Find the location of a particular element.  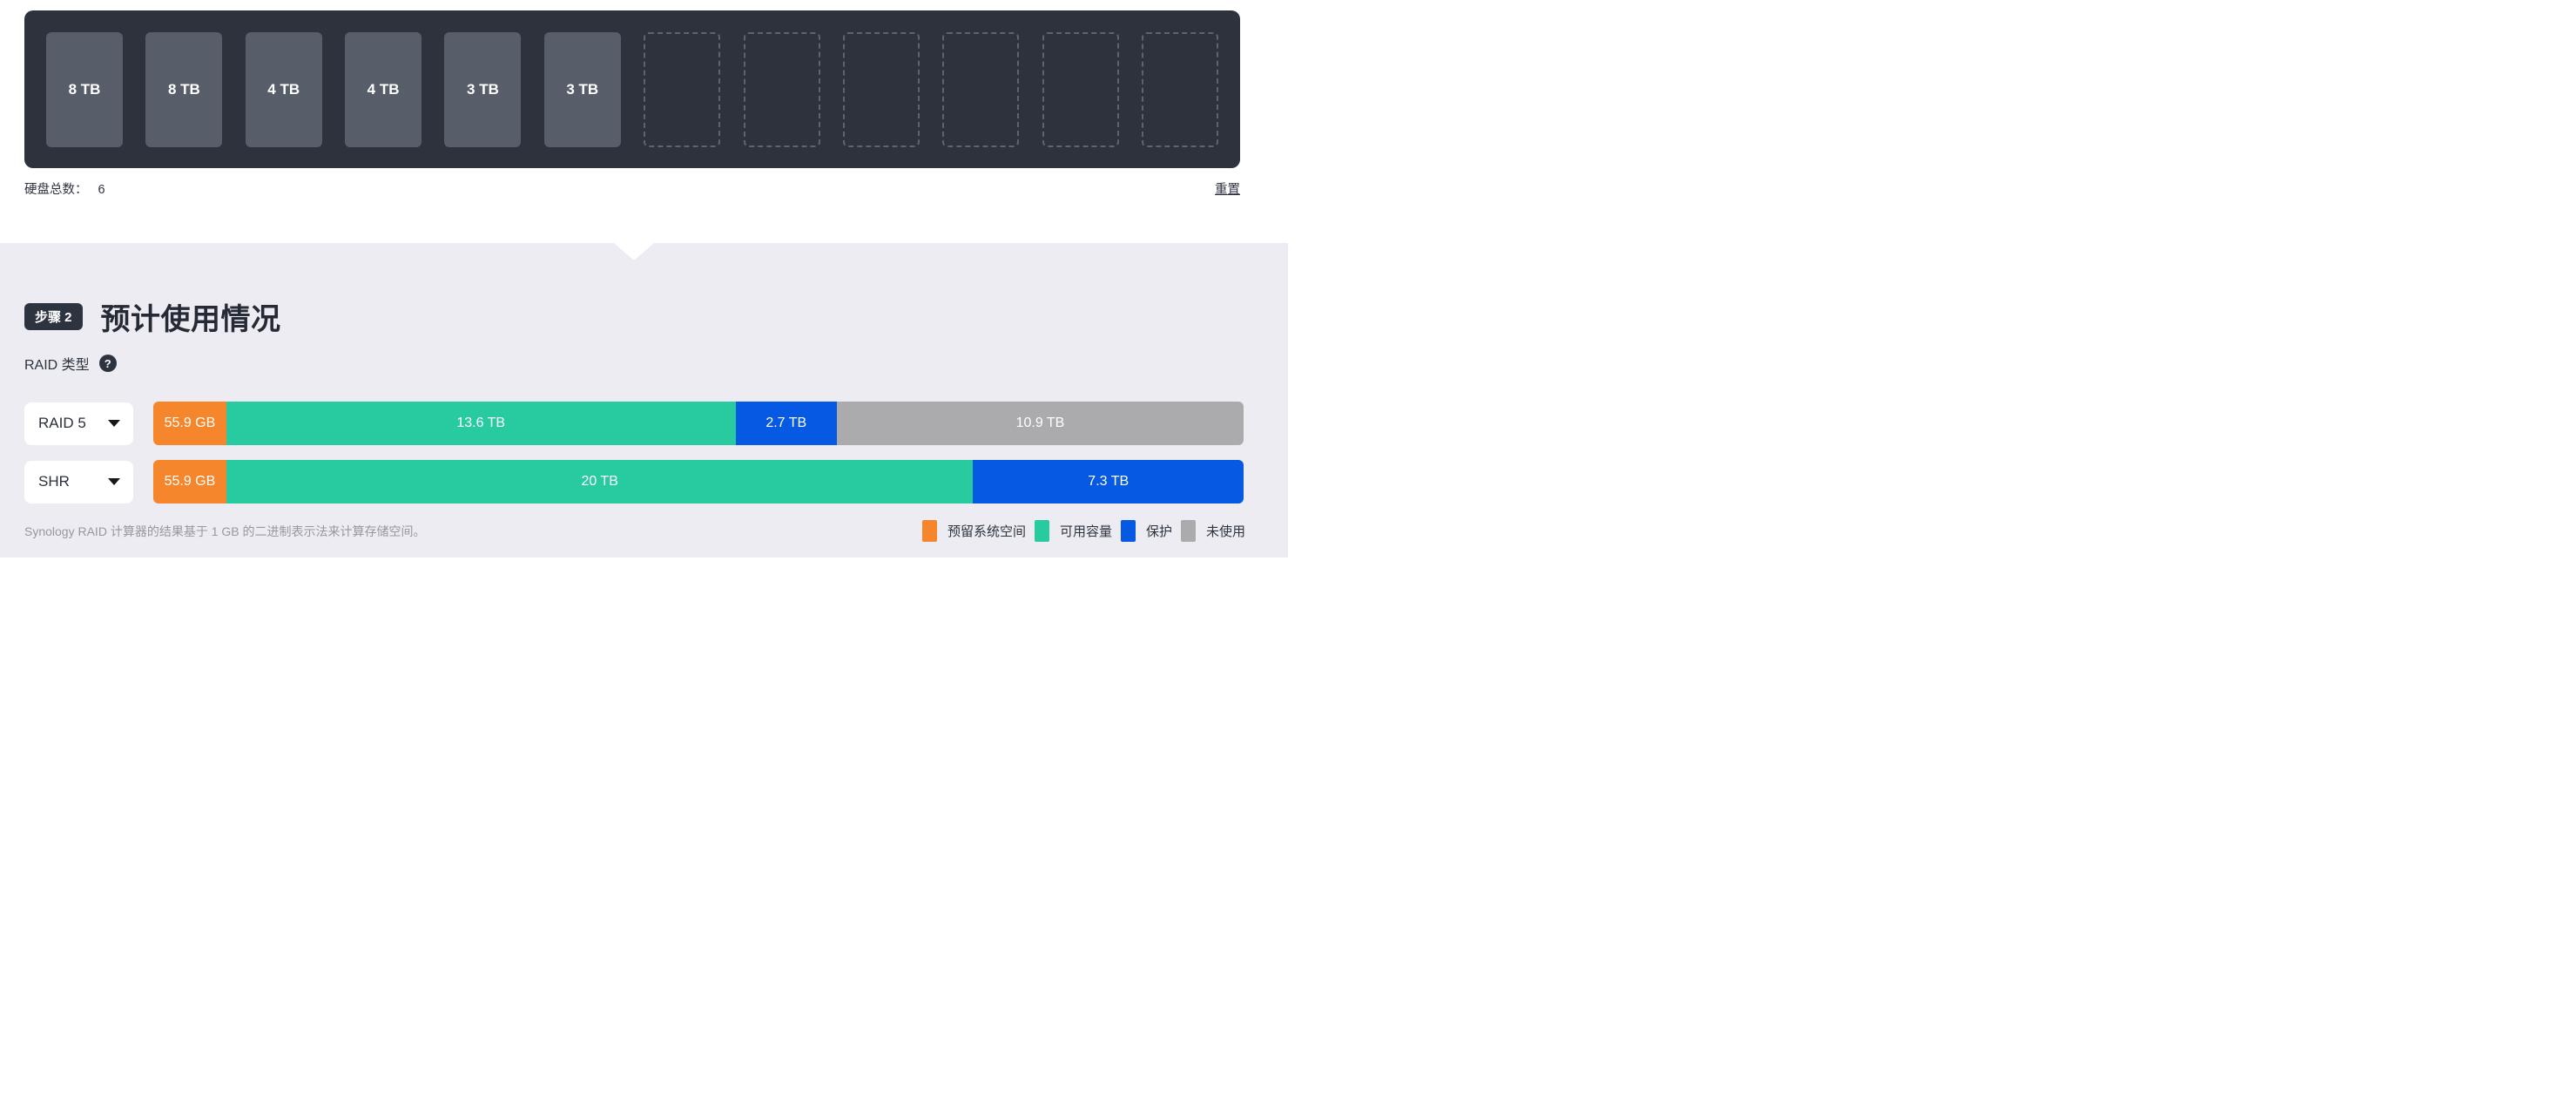

capacity-segment-blue: 2.7 TB is located at coordinates (786, 423).